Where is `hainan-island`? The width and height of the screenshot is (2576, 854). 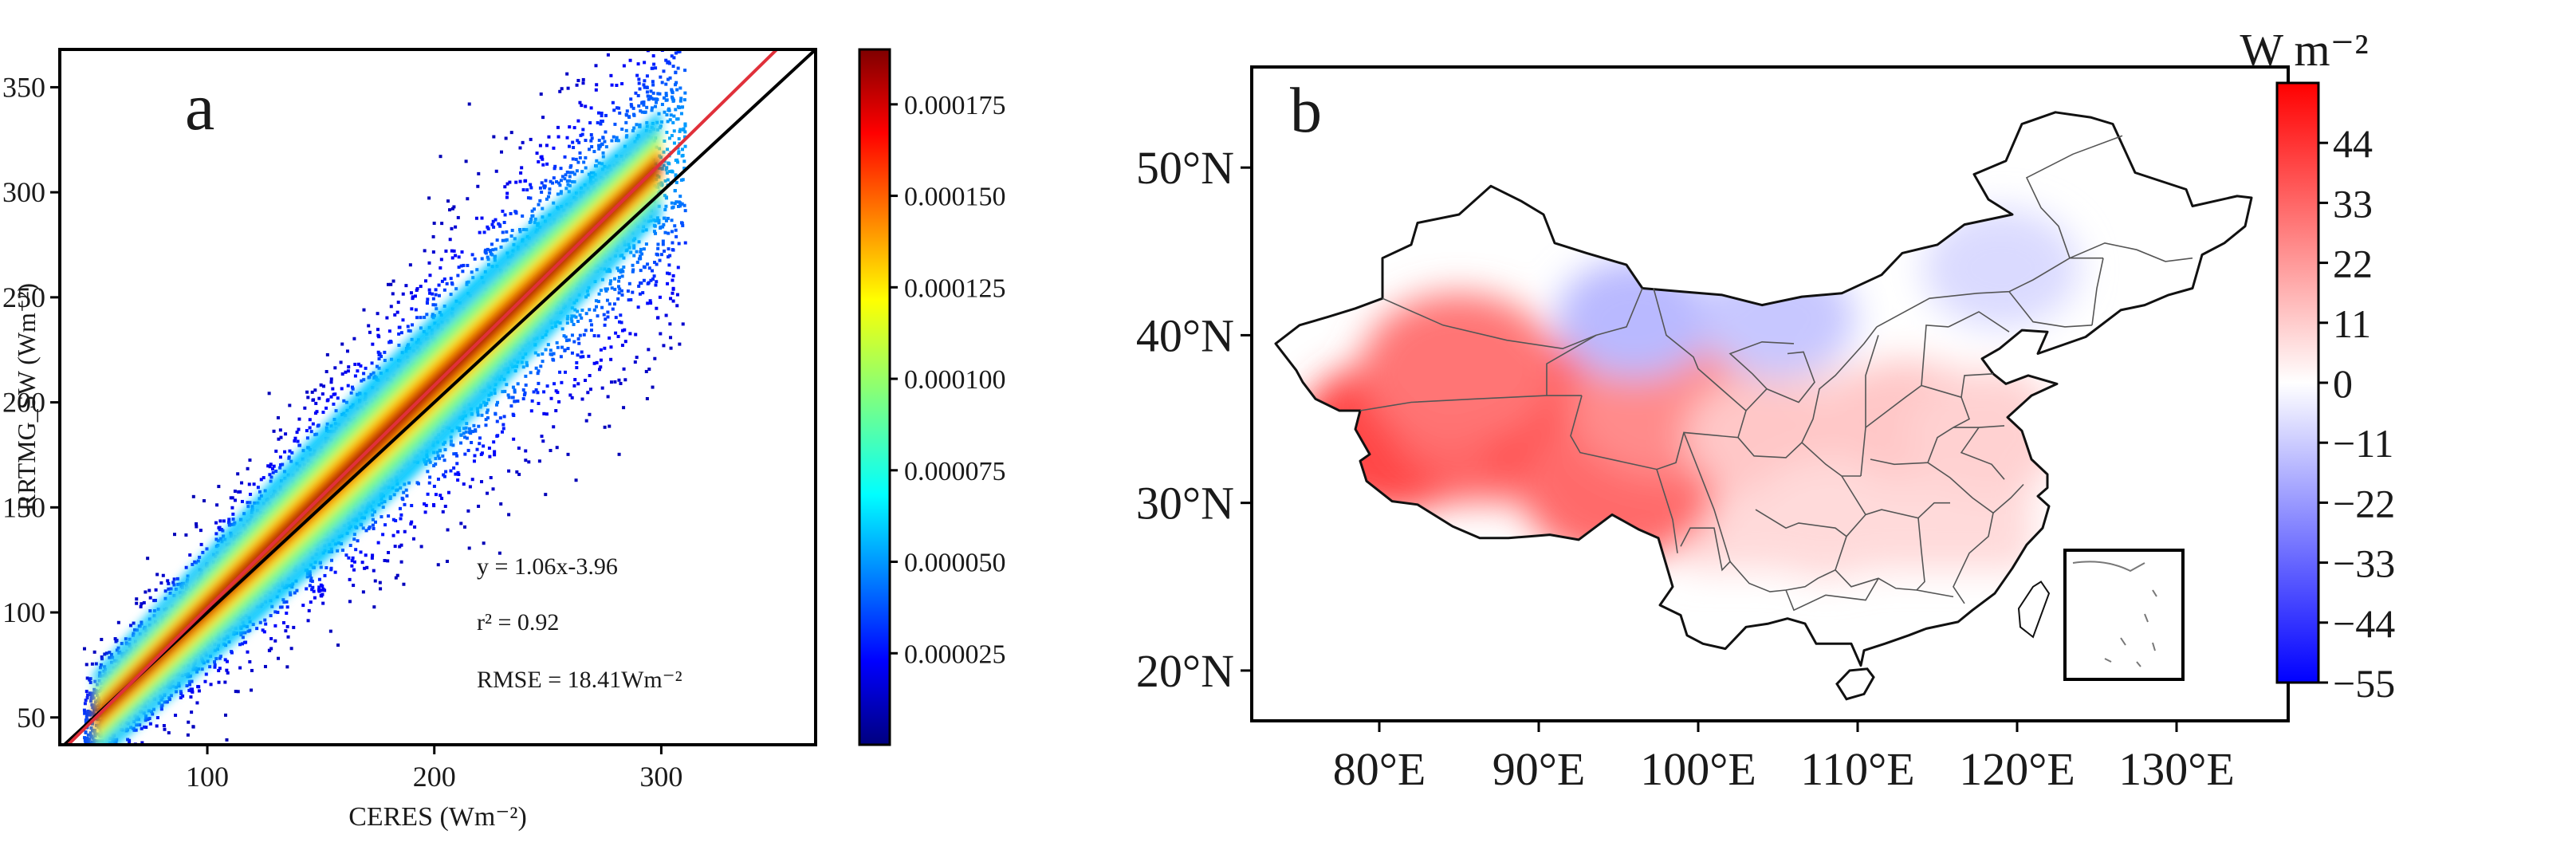 hainan-island is located at coordinates (1855, 684).